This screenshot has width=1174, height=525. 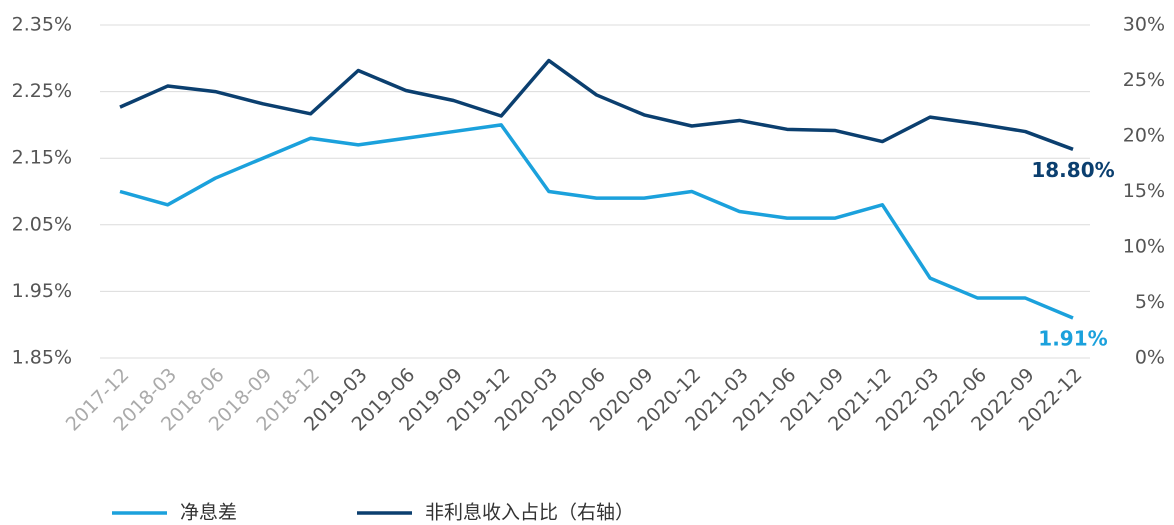 I want to click on y2-tick-label: 0%, so click(x=1150, y=358).